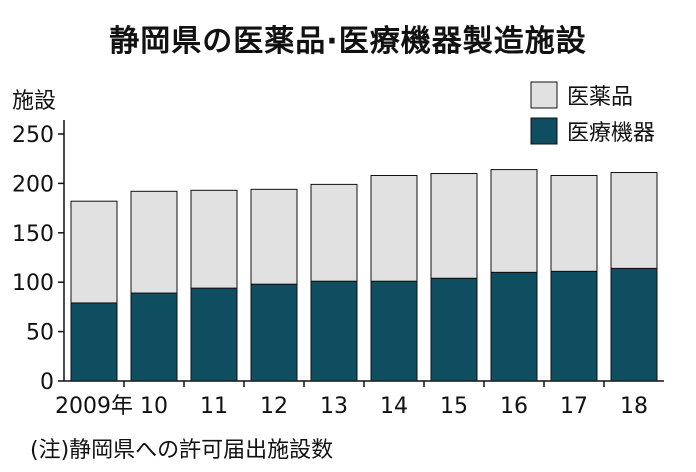  What do you see at coordinates (394, 406) in the screenshot?
I see `x-tick-label: 14` at bounding box center [394, 406].